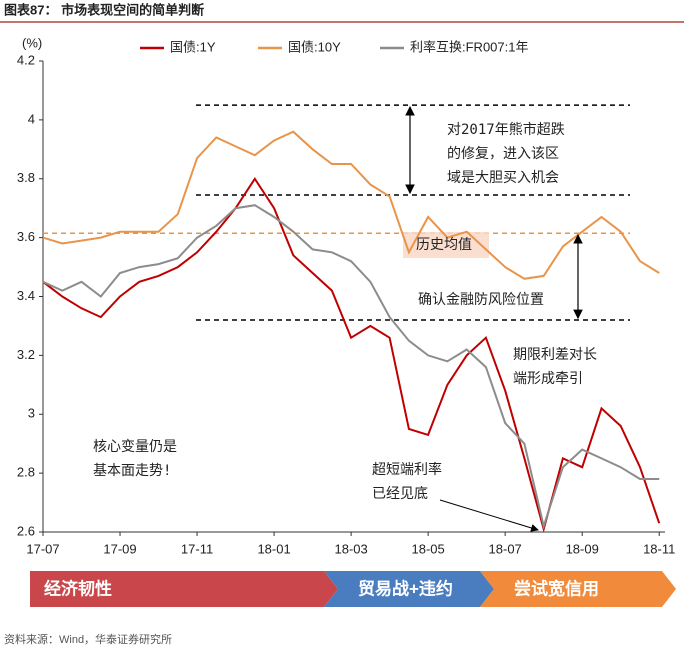 Image resolution: width=684 pixels, height=650 pixels. I want to click on x-tick-label: 18-07, so click(505, 548).